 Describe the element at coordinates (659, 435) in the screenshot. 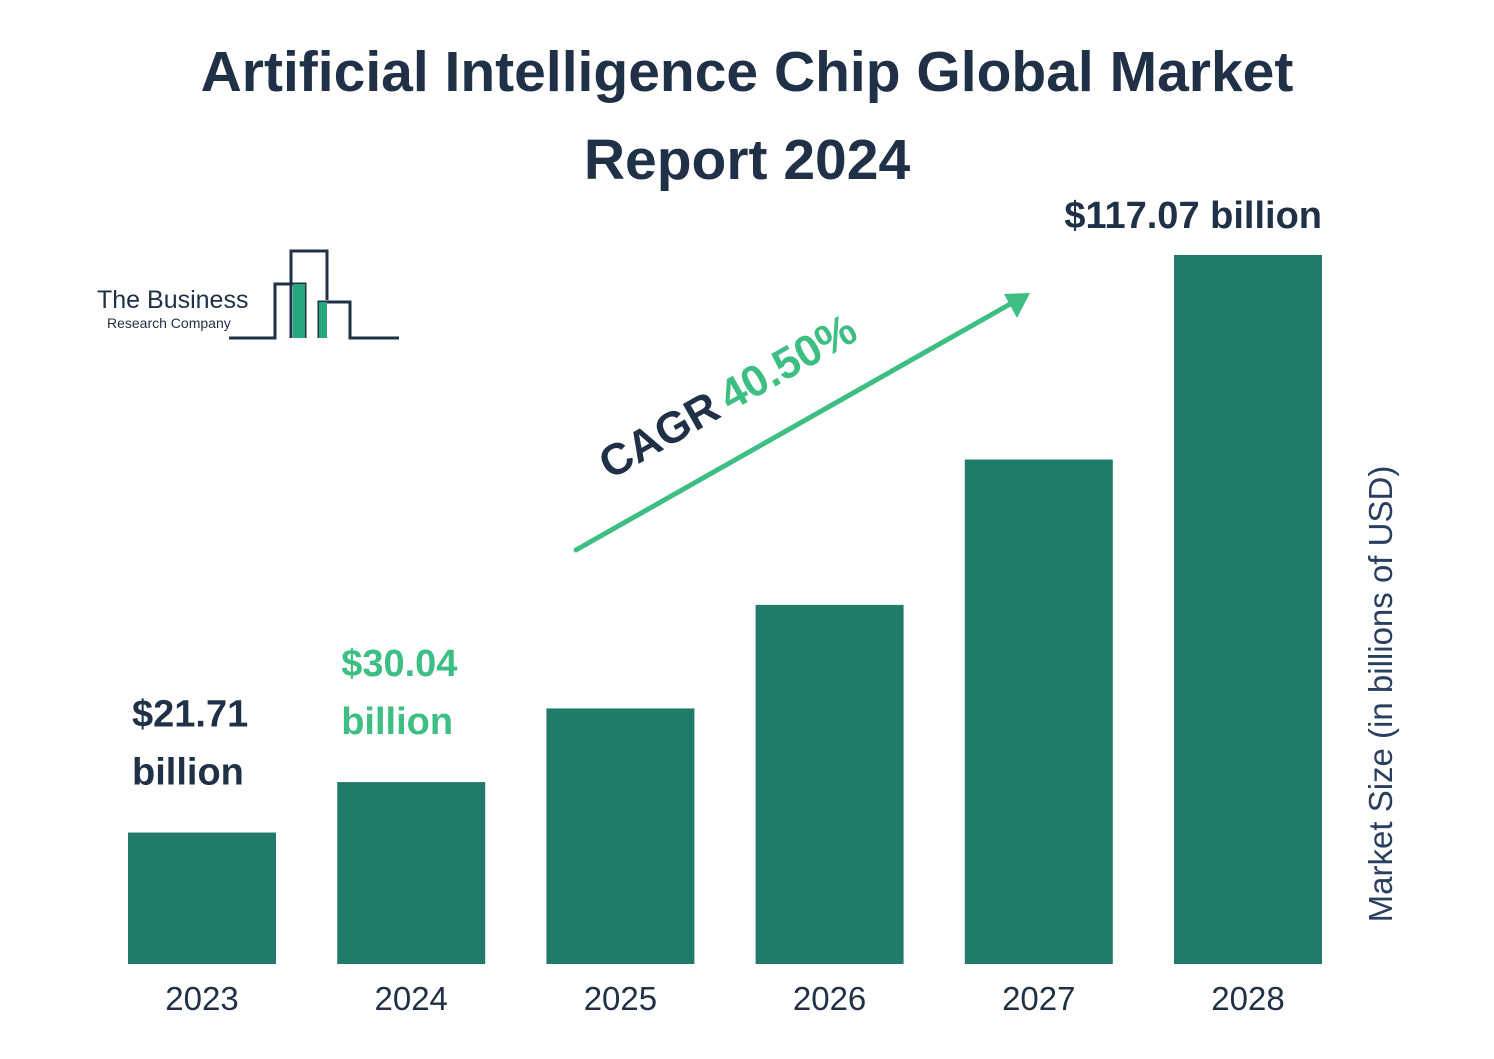

I see `cagr-label: CAGR` at that location.